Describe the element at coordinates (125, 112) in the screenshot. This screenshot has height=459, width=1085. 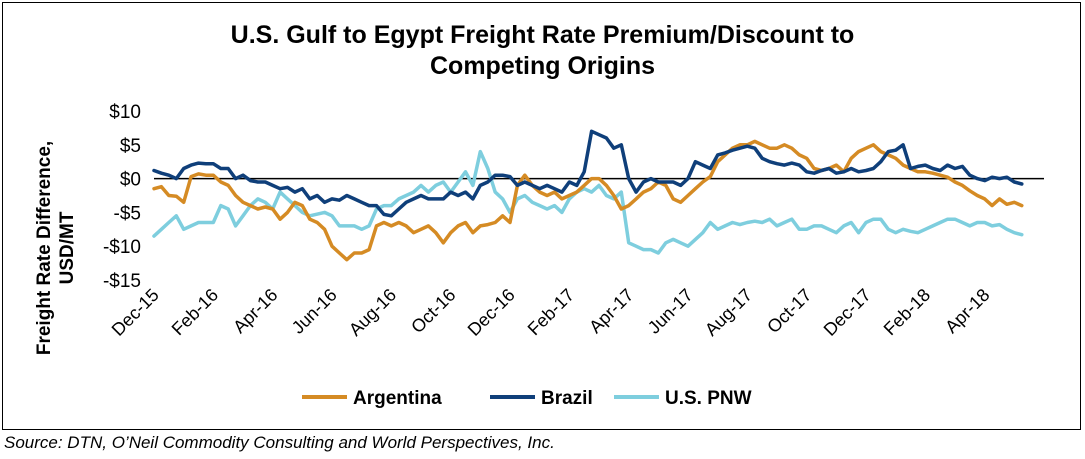
I see `y-tick-label: $10` at that location.